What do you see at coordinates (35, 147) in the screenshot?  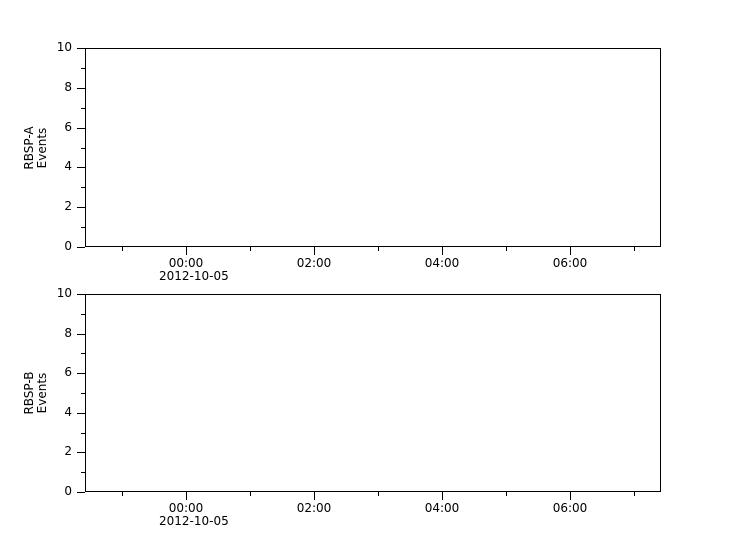 I see `y-axis-label-rbsp-a: RBSP-A Events` at bounding box center [35, 147].